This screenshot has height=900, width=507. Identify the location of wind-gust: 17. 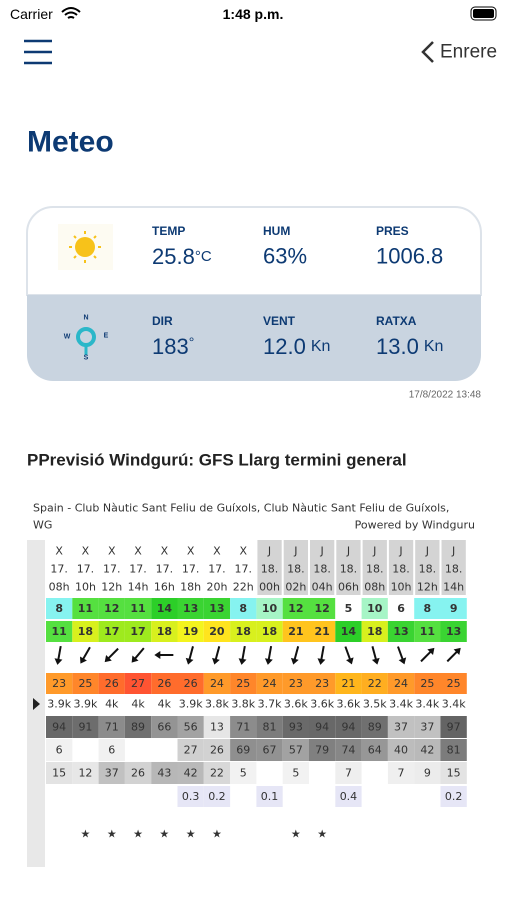
(137, 631).